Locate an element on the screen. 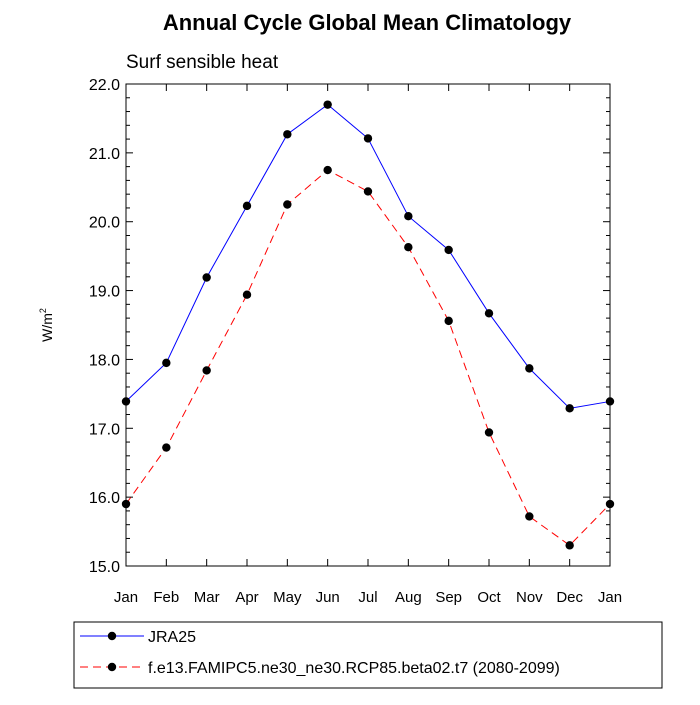 This screenshot has width=700, height=705. y-axis-label: W/m2 is located at coordinates (46, 325).